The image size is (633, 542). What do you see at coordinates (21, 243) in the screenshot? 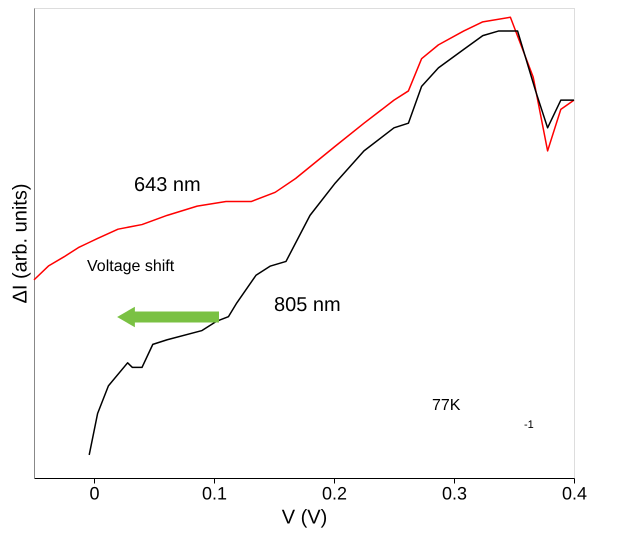
I see `y-axis-title: ΔI (arb. units)` at bounding box center [21, 243].